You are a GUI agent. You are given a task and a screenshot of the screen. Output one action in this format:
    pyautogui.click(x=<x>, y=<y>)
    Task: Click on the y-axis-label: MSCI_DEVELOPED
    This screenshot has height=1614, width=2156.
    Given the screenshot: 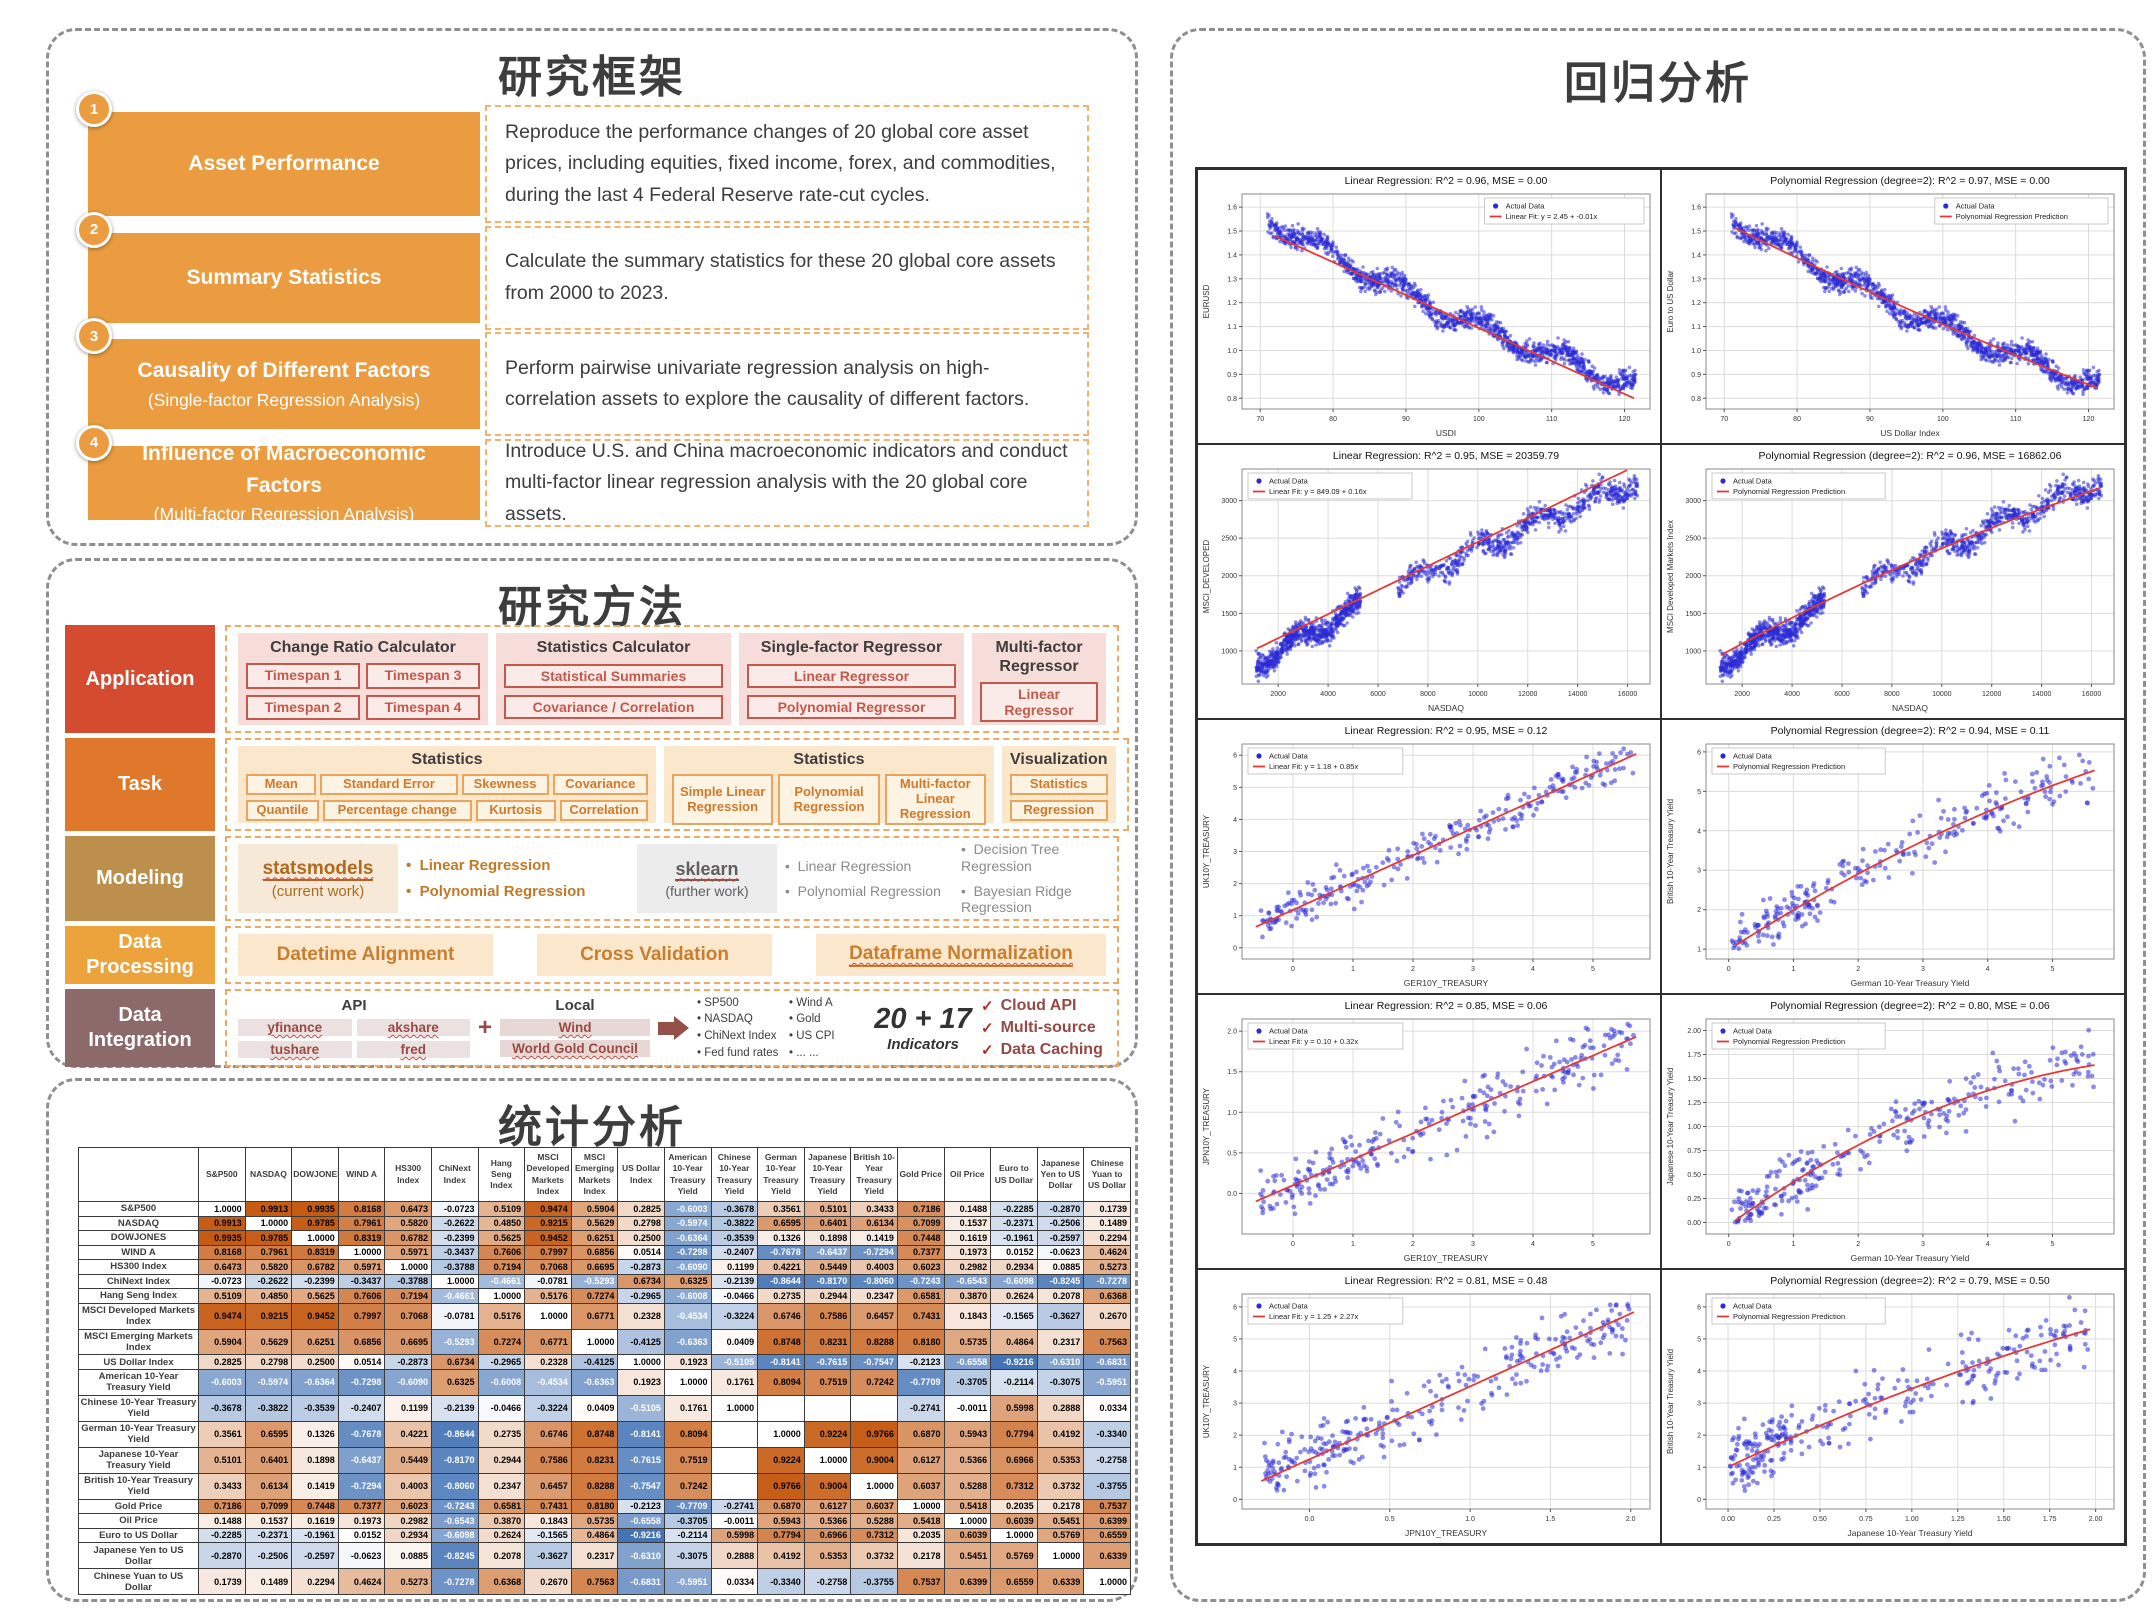 What is the action you would take?
    pyautogui.click(x=1206, y=577)
    